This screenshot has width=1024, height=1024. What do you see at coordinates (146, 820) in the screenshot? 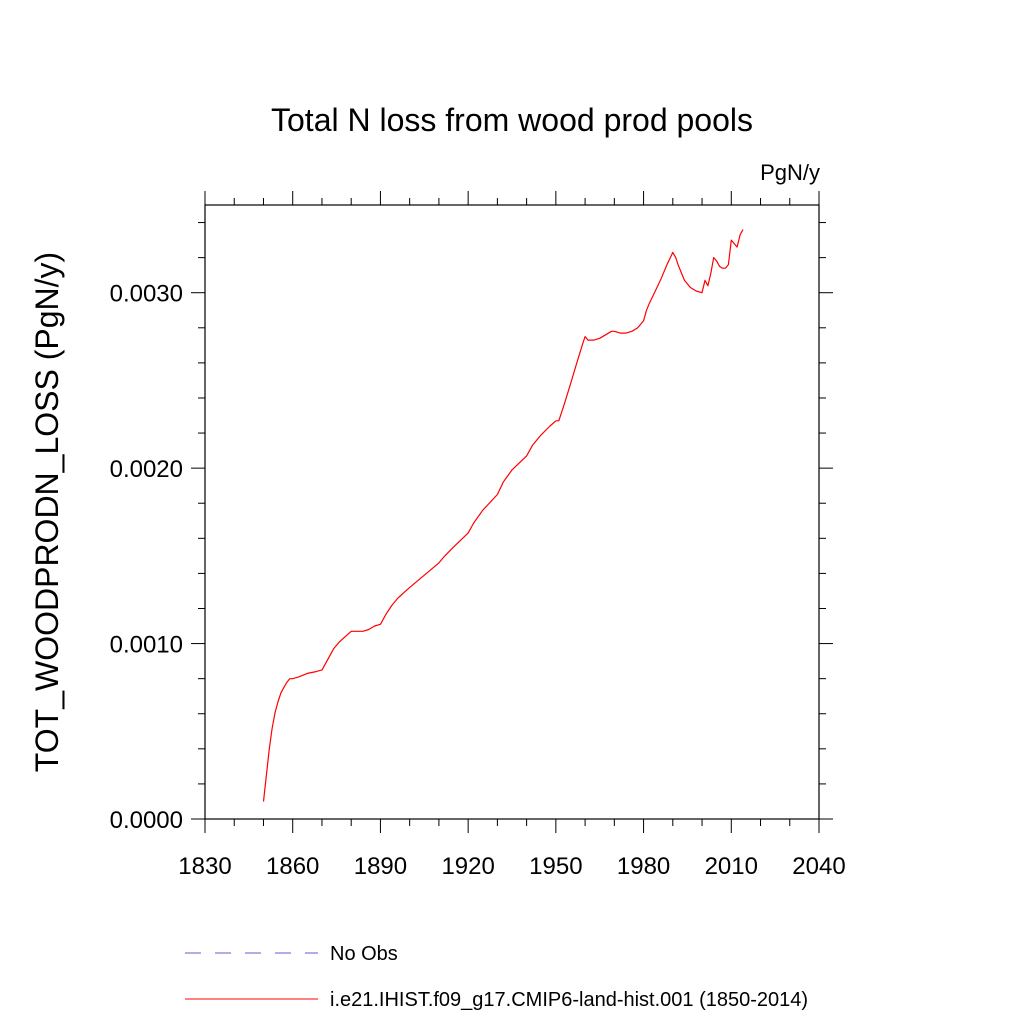
I see `y-tick-label: 0.0000` at bounding box center [146, 820].